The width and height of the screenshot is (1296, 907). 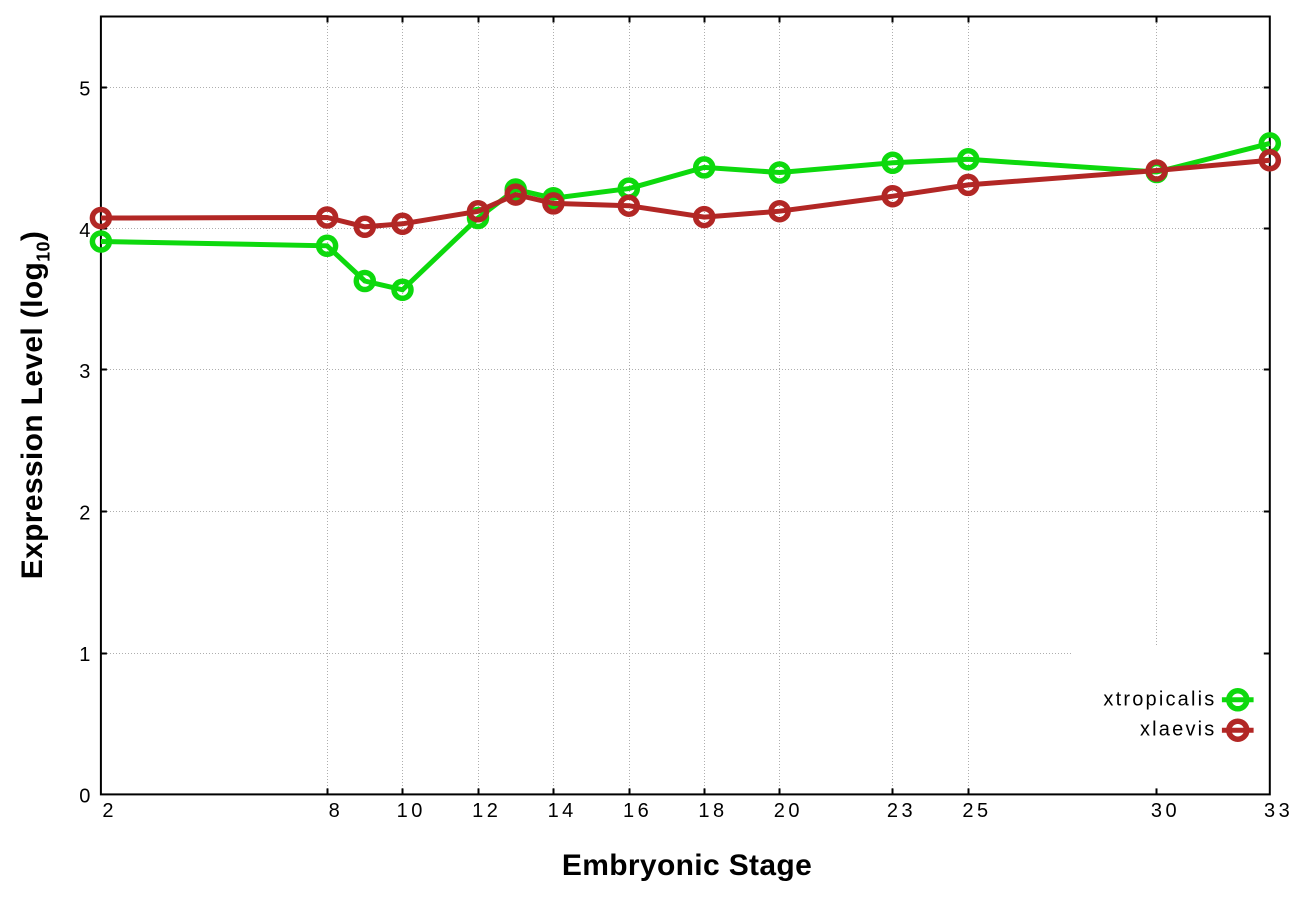 What do you see at coordinates (1165, 811) in the screenshot?
I see `svg-text: 30` at bounding box center [1165, 811].